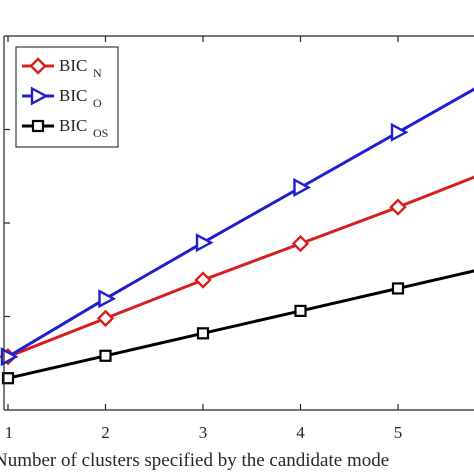  What do you see at coordinates (73, 65) in the screenshot?
I see `legend-label-0: BIC` at bounding box center [73, 65].